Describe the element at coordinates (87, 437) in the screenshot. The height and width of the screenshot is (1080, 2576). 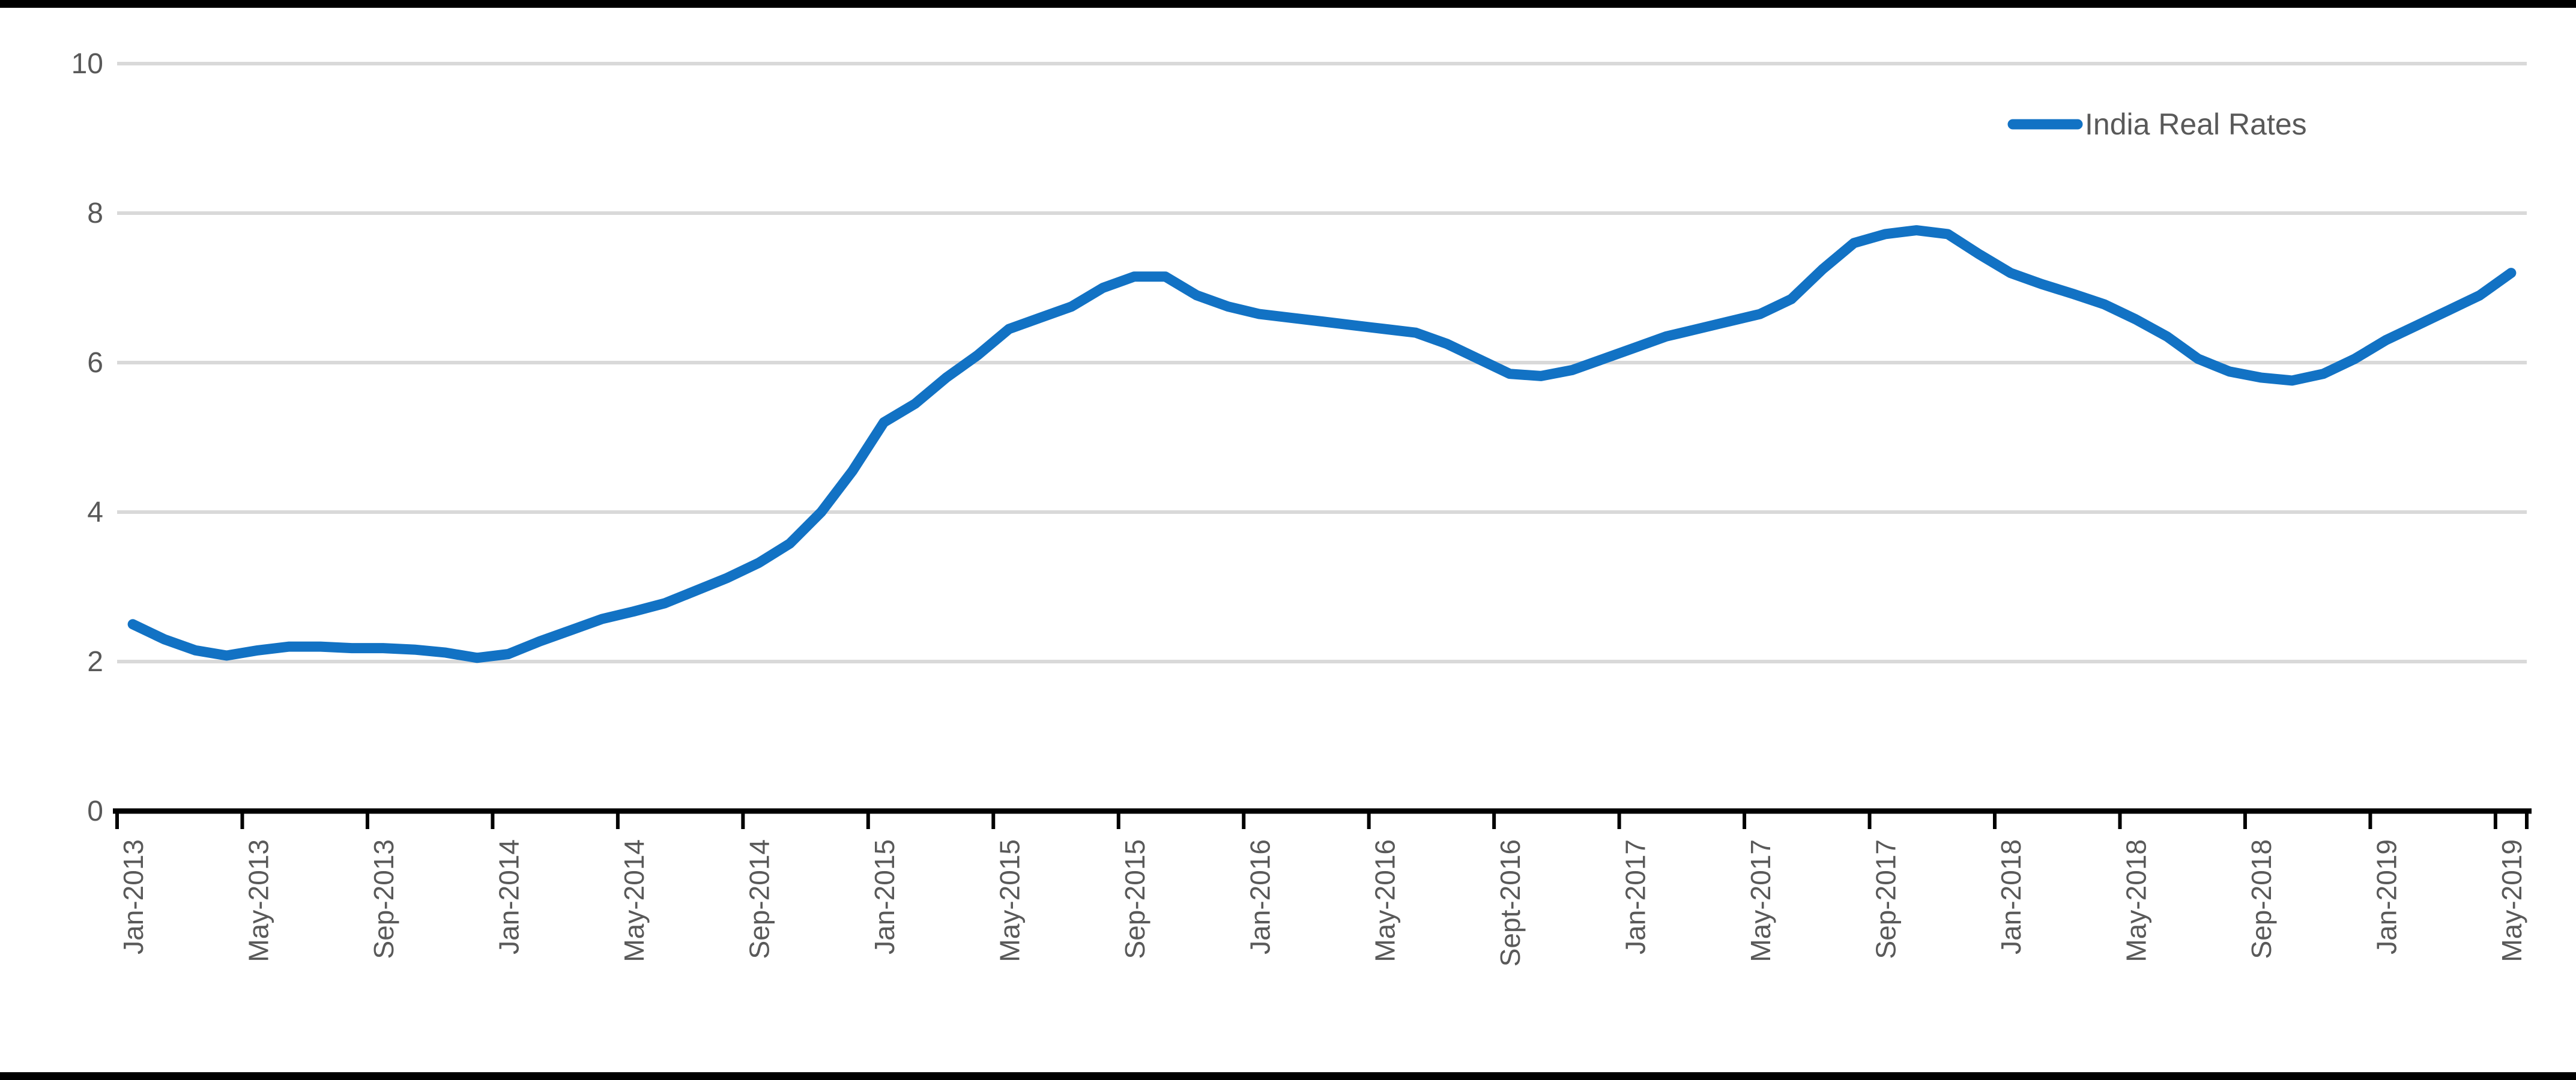
I see `y-axis-tick-labels: 10 8 6 4 2 0` at that location.